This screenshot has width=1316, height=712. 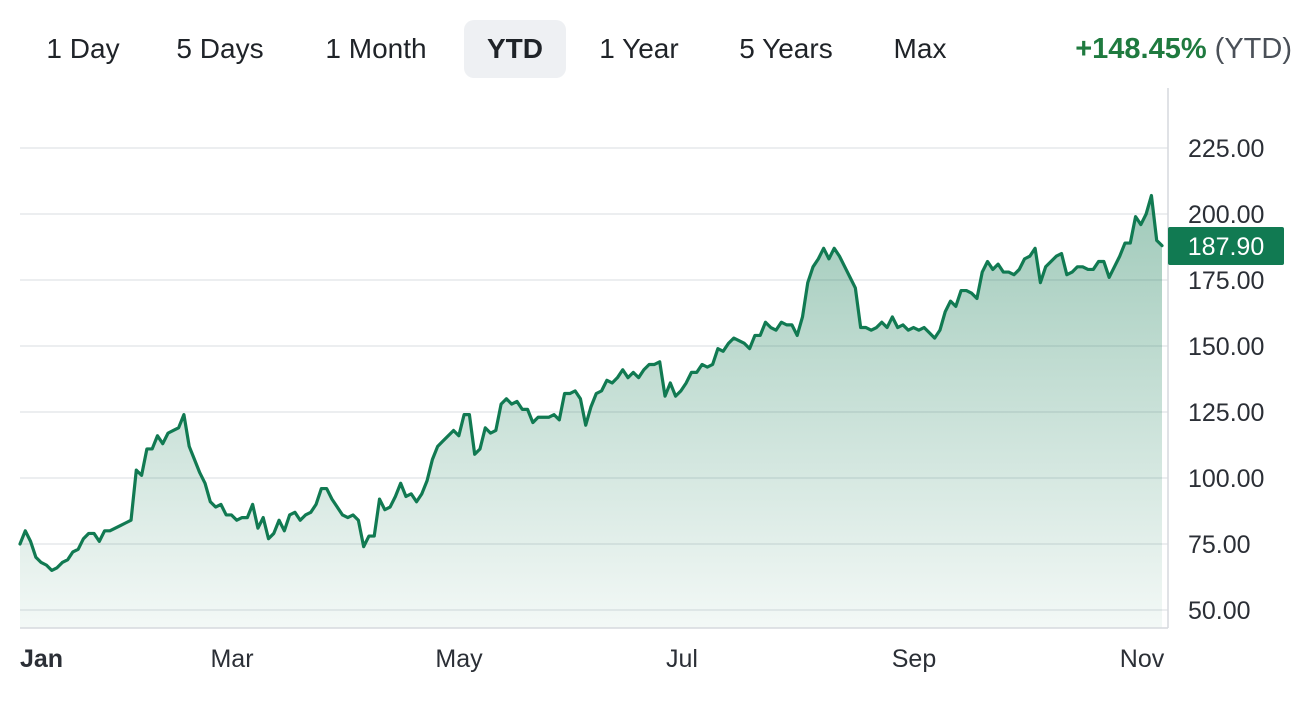 I want to click on last-price-tag: 187.90, so click(x=1226, y=246).